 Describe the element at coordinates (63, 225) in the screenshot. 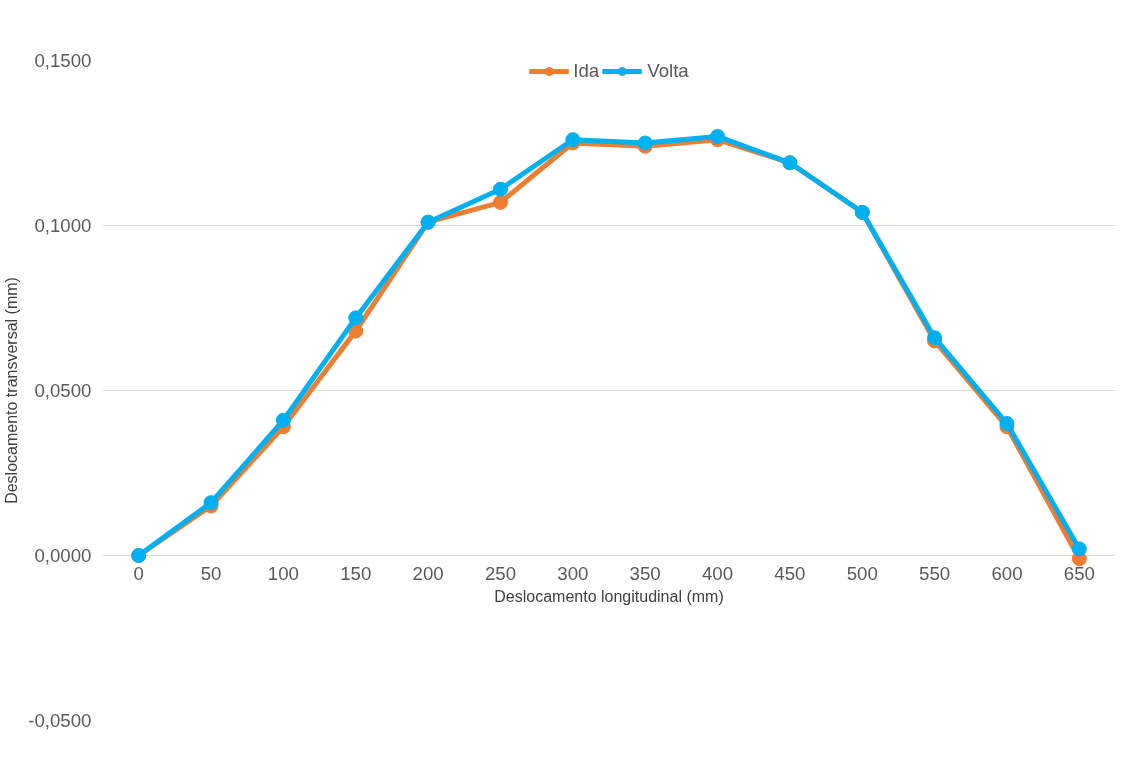

I see `y-tick-label: 0,1000` at that location.